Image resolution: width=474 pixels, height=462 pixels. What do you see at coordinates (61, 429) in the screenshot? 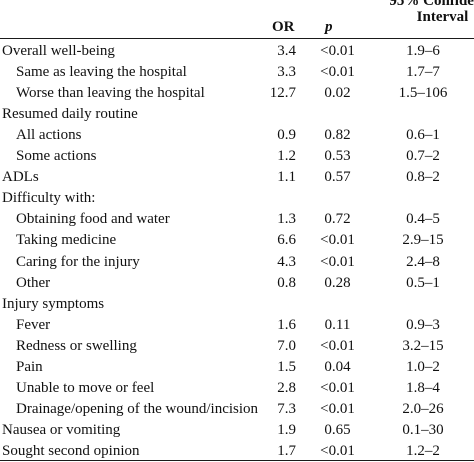
I see `row-label: Nausea or vomiting` at bounding box center [61, 429].